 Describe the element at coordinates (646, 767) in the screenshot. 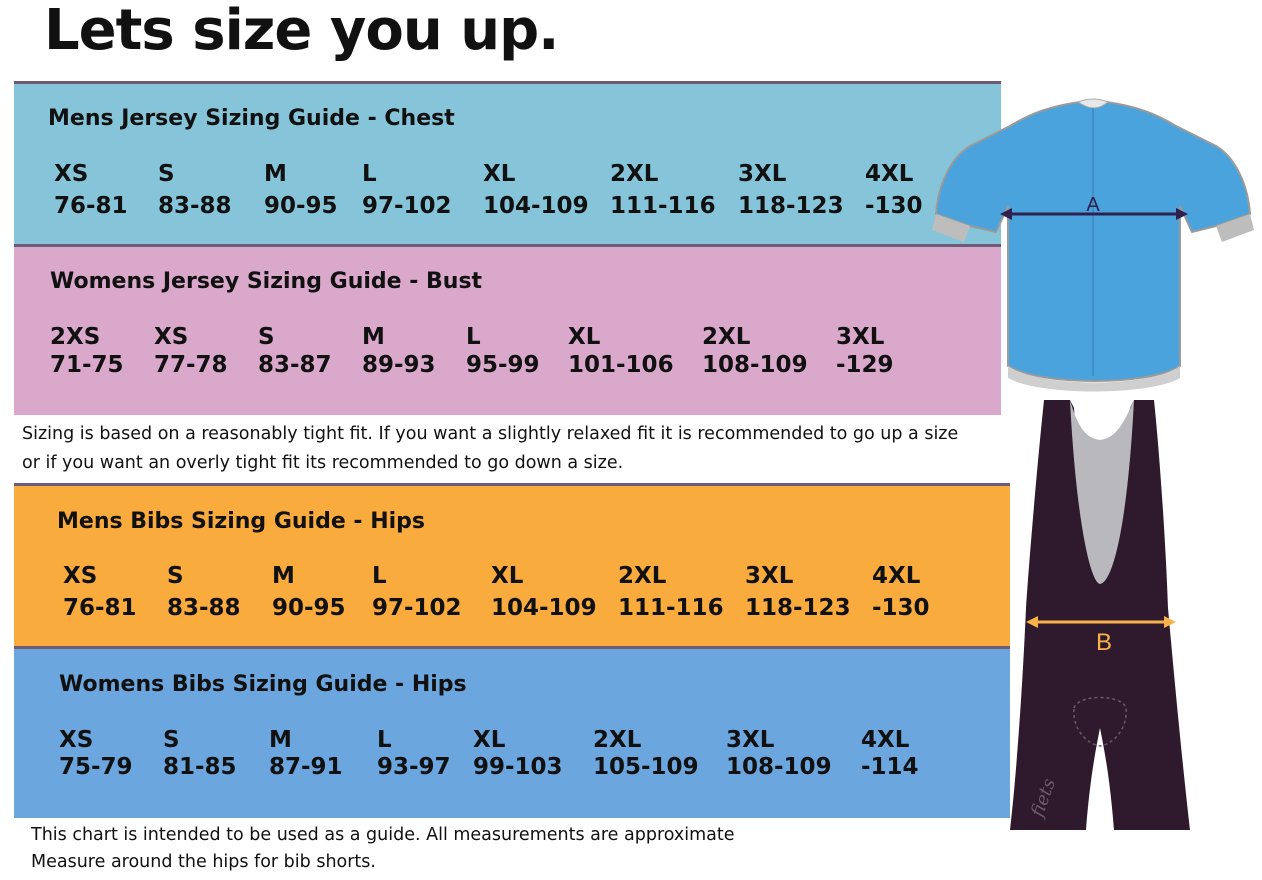

I see `size-range: 105-109` at that location.